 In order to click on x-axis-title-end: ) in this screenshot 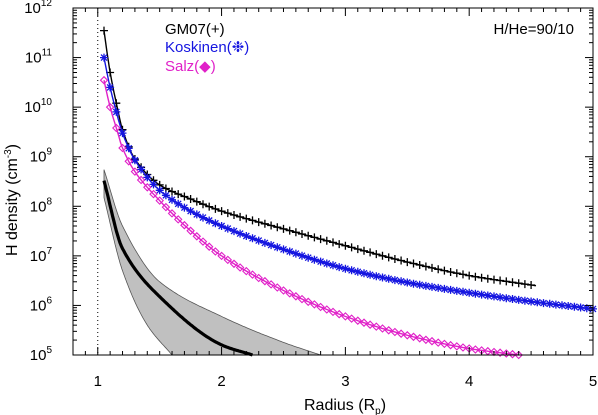, I will do `click(383, 405)`.